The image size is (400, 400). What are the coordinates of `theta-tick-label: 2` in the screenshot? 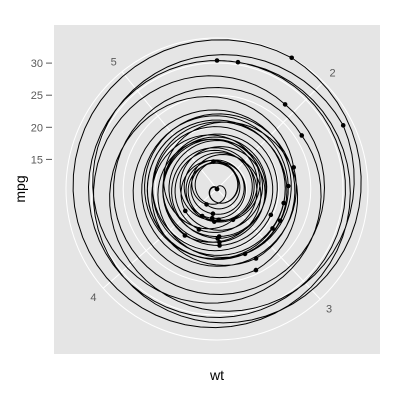 It's located at (333, 74).